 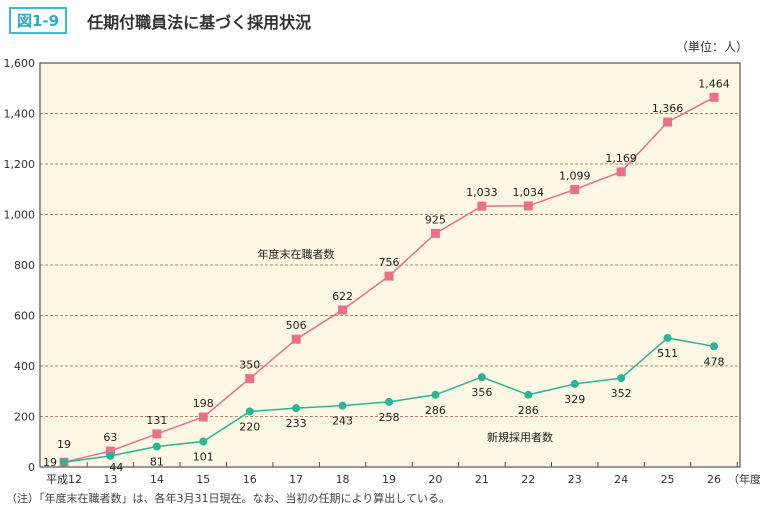 I want to click on x-tick-label: 14, so click(x=157, y=479).